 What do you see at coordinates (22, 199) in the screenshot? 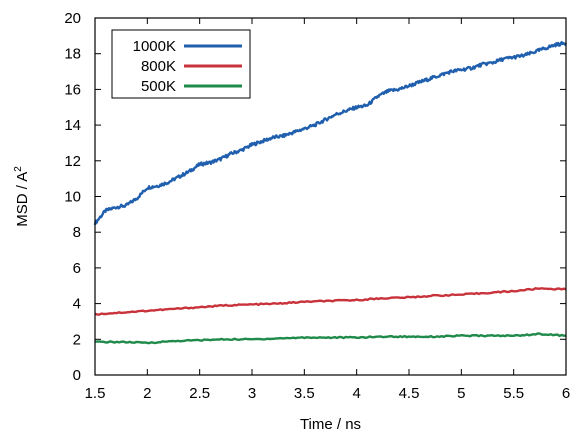
I see `y-axis-label-text: MSD / A` at bounding box center [22, 199].